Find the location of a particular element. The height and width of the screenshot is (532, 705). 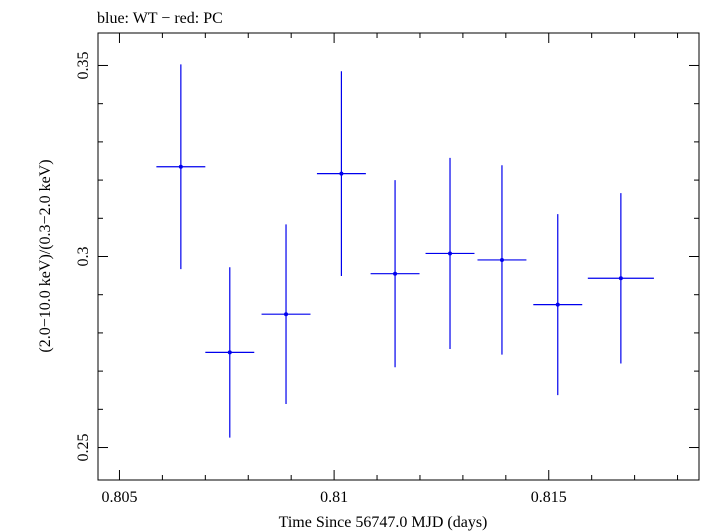

x-tick-label: 0.805 is located at coordinates (119, 497).